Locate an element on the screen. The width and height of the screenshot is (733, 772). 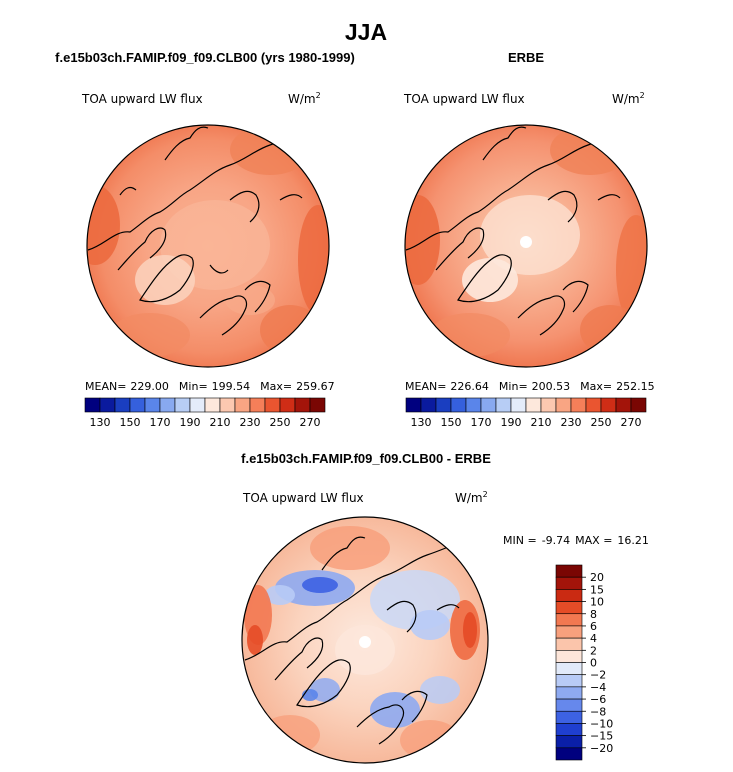
plot-diff-title: f.e15b03ch.FAMIP.f09_f09.CLB00 - ERBE is located at coordinates (366, 458).